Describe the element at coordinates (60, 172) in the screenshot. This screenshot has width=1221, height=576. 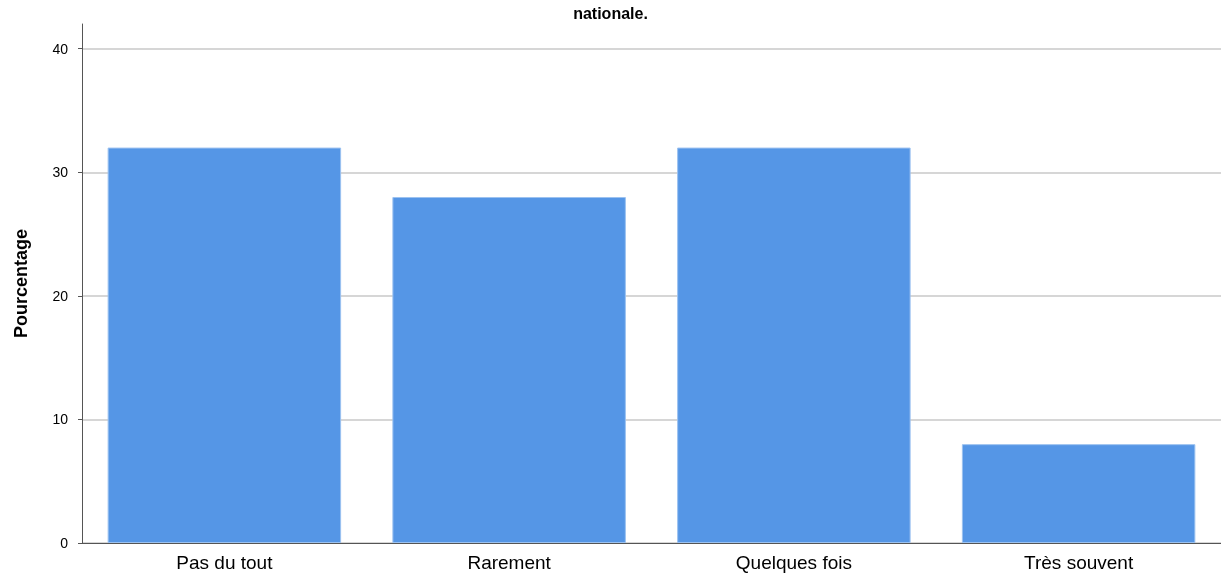
I see `y-tick-label: 30` at that location.